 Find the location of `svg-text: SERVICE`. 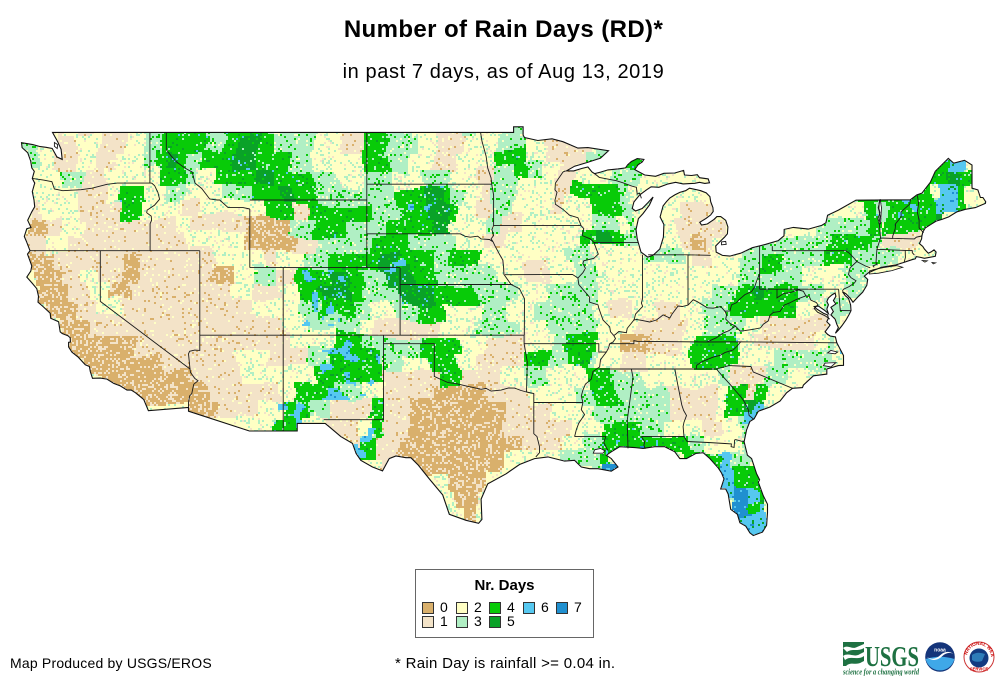

svg-text: SERVICE is located at coordinates (979, 669).